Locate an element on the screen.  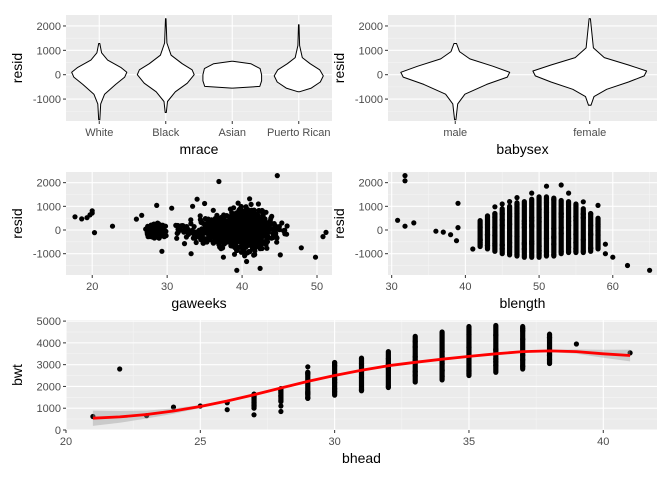
y-axis-title: resid is located at coordinates (339, 223).